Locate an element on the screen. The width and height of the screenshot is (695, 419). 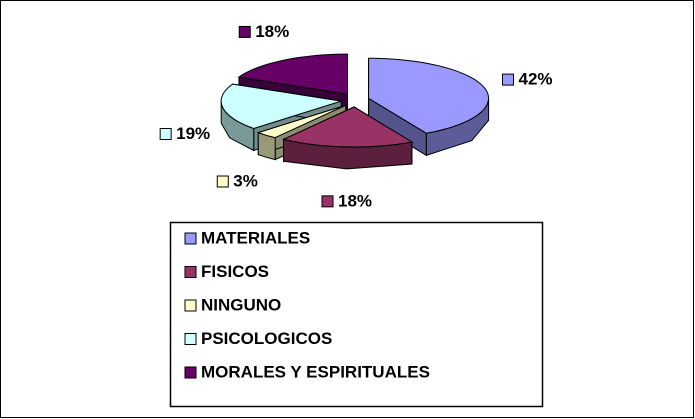
data-label: 3% is located at coordinates (245, 180).